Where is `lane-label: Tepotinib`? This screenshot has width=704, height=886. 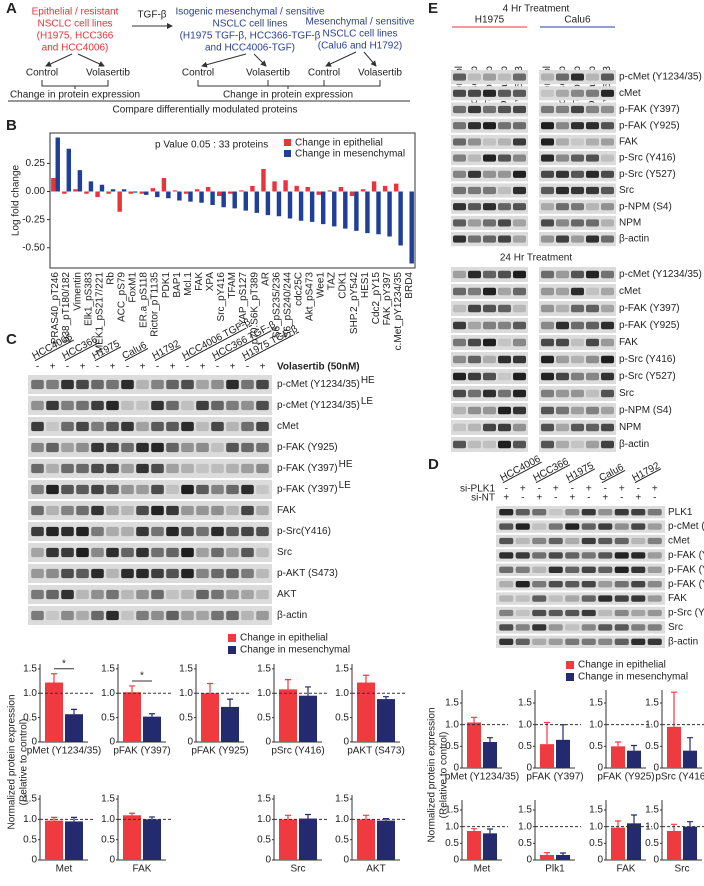 lane-label: Tepotinib is located at coordinates (489, 86).